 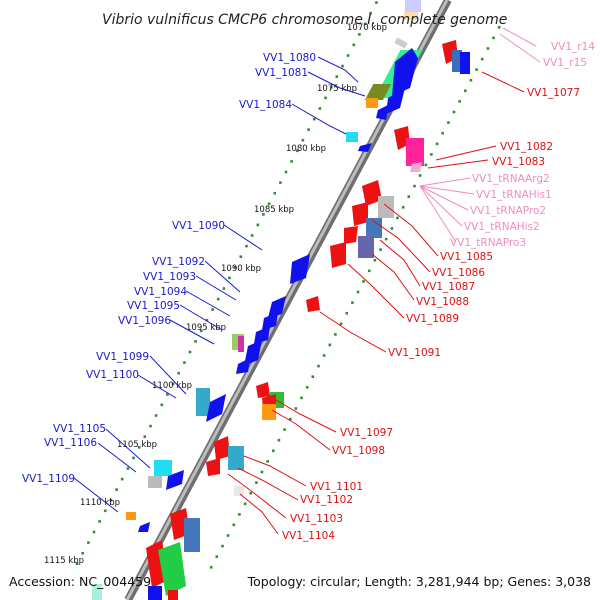 I want to click on gene-label: VV1_1094, so click(x=160, y=292).